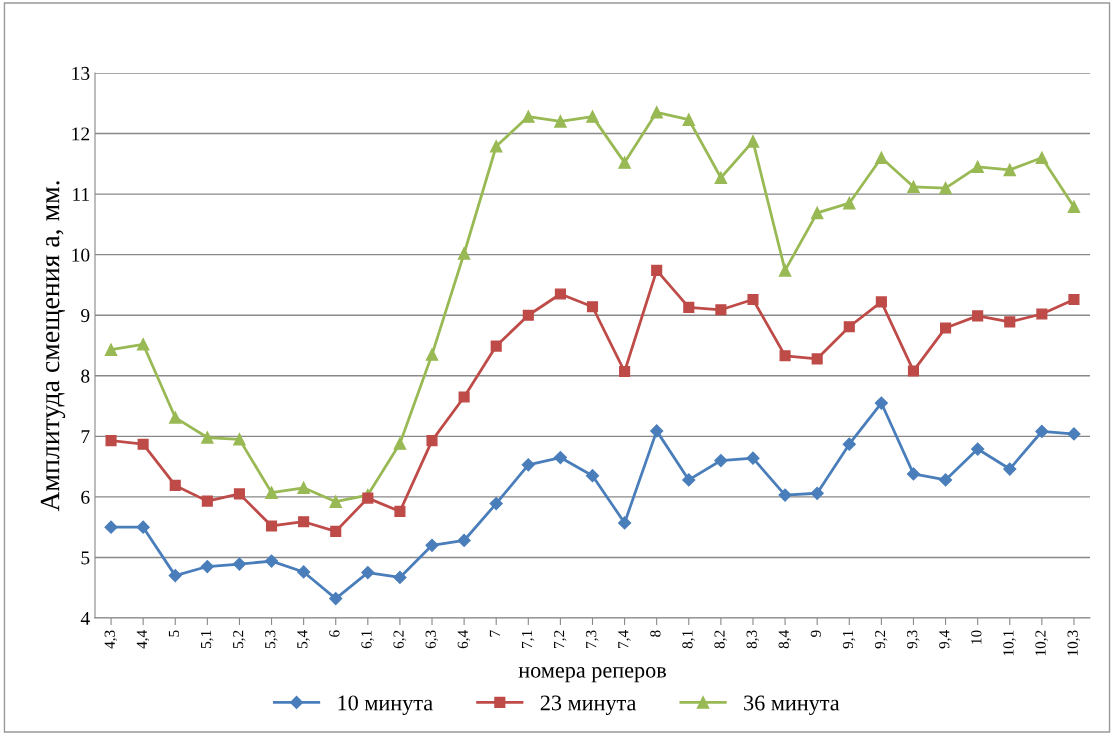 The width and height of the screenshot is (1114, 735). What do you see at coordinates (624, 639) in the screenshot?
I see `x-tick-label: 7,4` at bounding box center [624, 639].